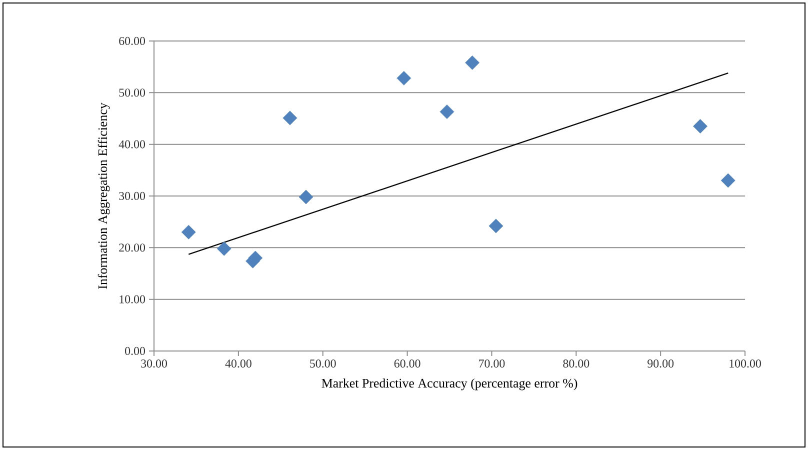 Image resolution: width=808 pixels, height=450 pixels. I want to click on y-tick-label: 0.00, so click(135, 351).